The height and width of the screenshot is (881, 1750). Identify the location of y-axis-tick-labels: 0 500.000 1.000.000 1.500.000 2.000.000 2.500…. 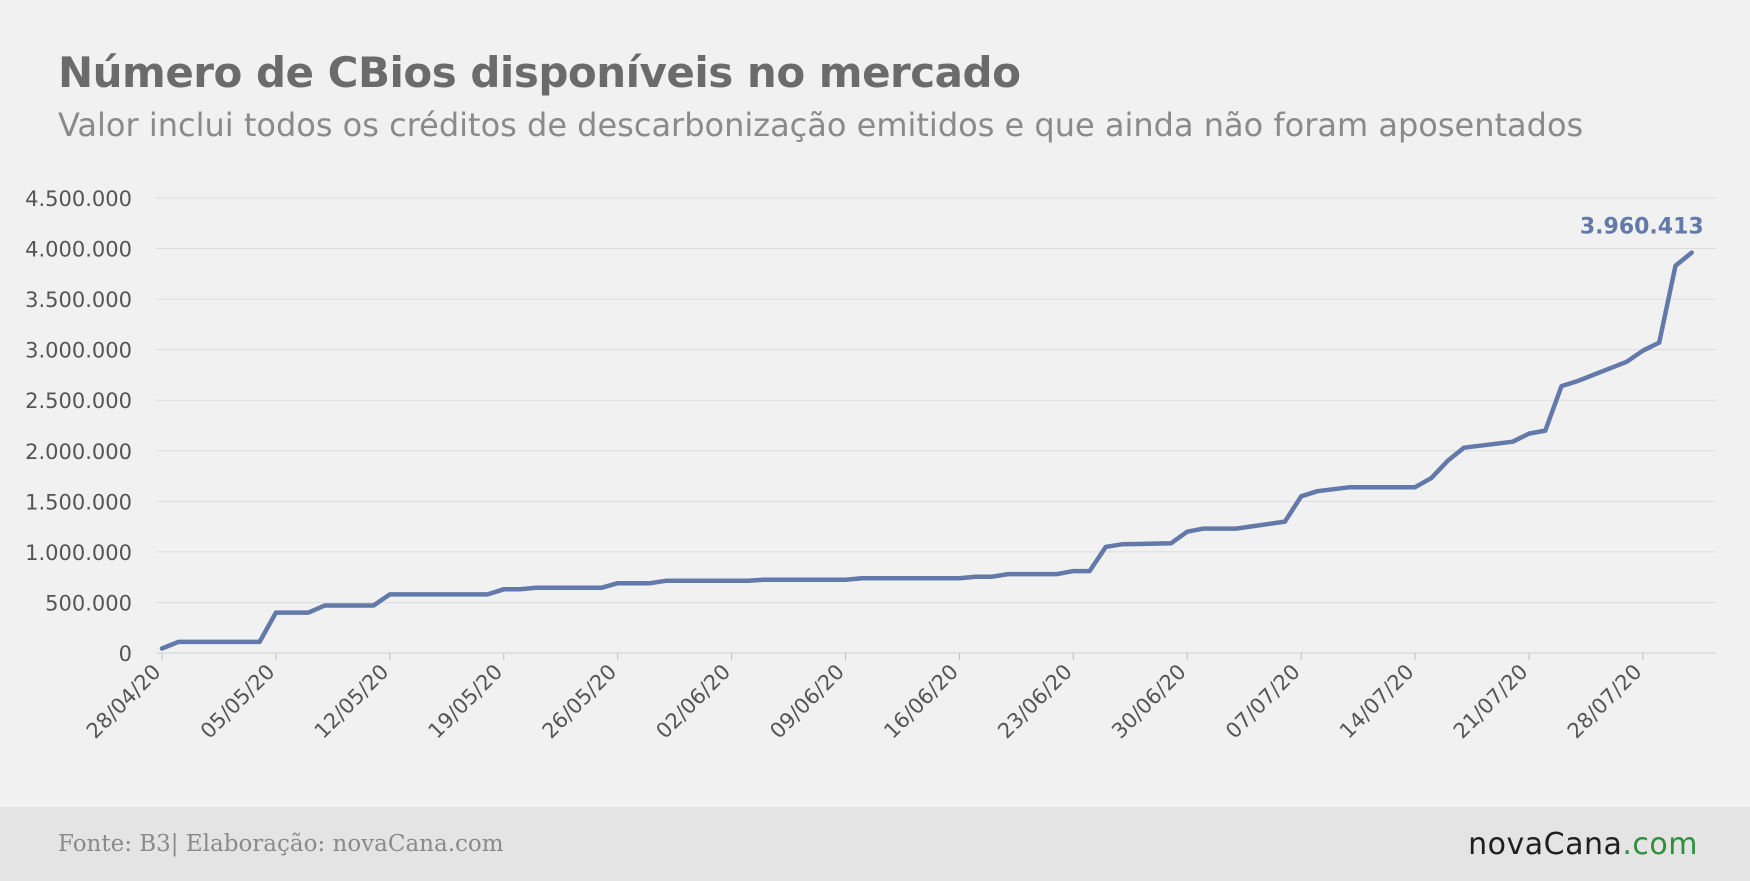
(78, 426).